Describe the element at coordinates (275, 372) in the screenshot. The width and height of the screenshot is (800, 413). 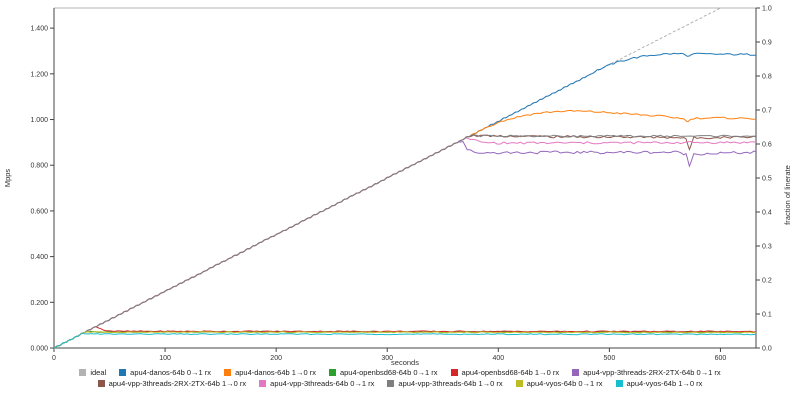
I see `legend-label: apu4-danos-64b 1→0 rx` at that location.